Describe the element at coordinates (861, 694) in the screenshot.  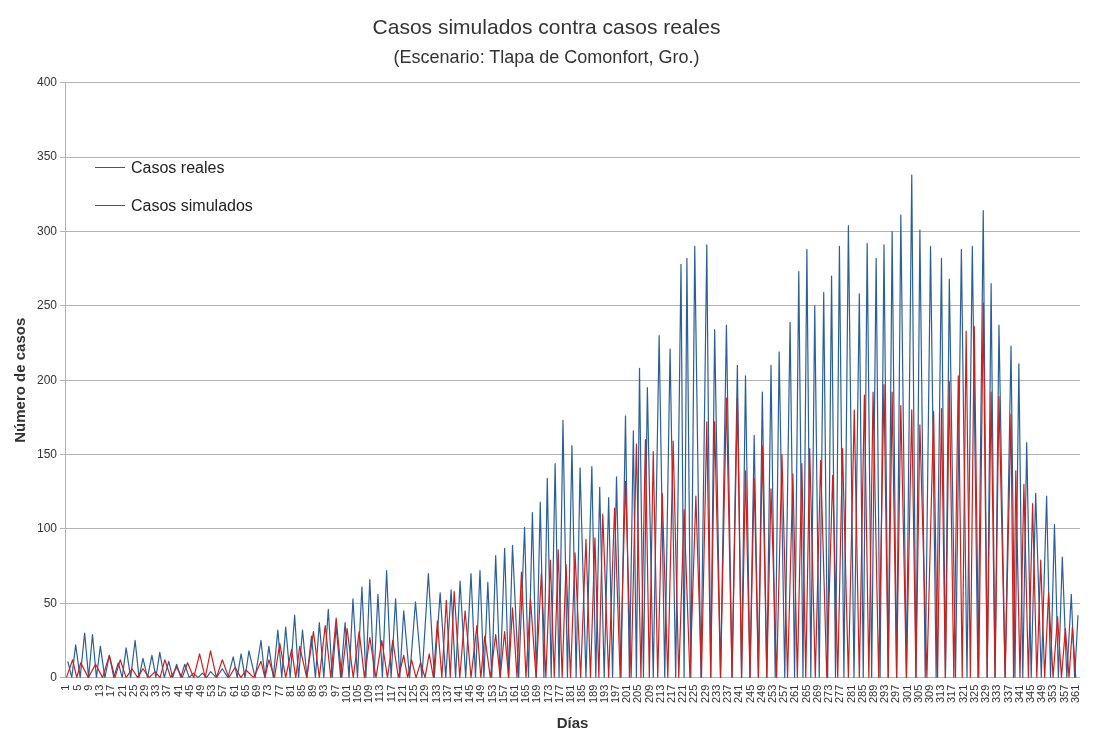
I see `x-tick-label: 285` at that location.